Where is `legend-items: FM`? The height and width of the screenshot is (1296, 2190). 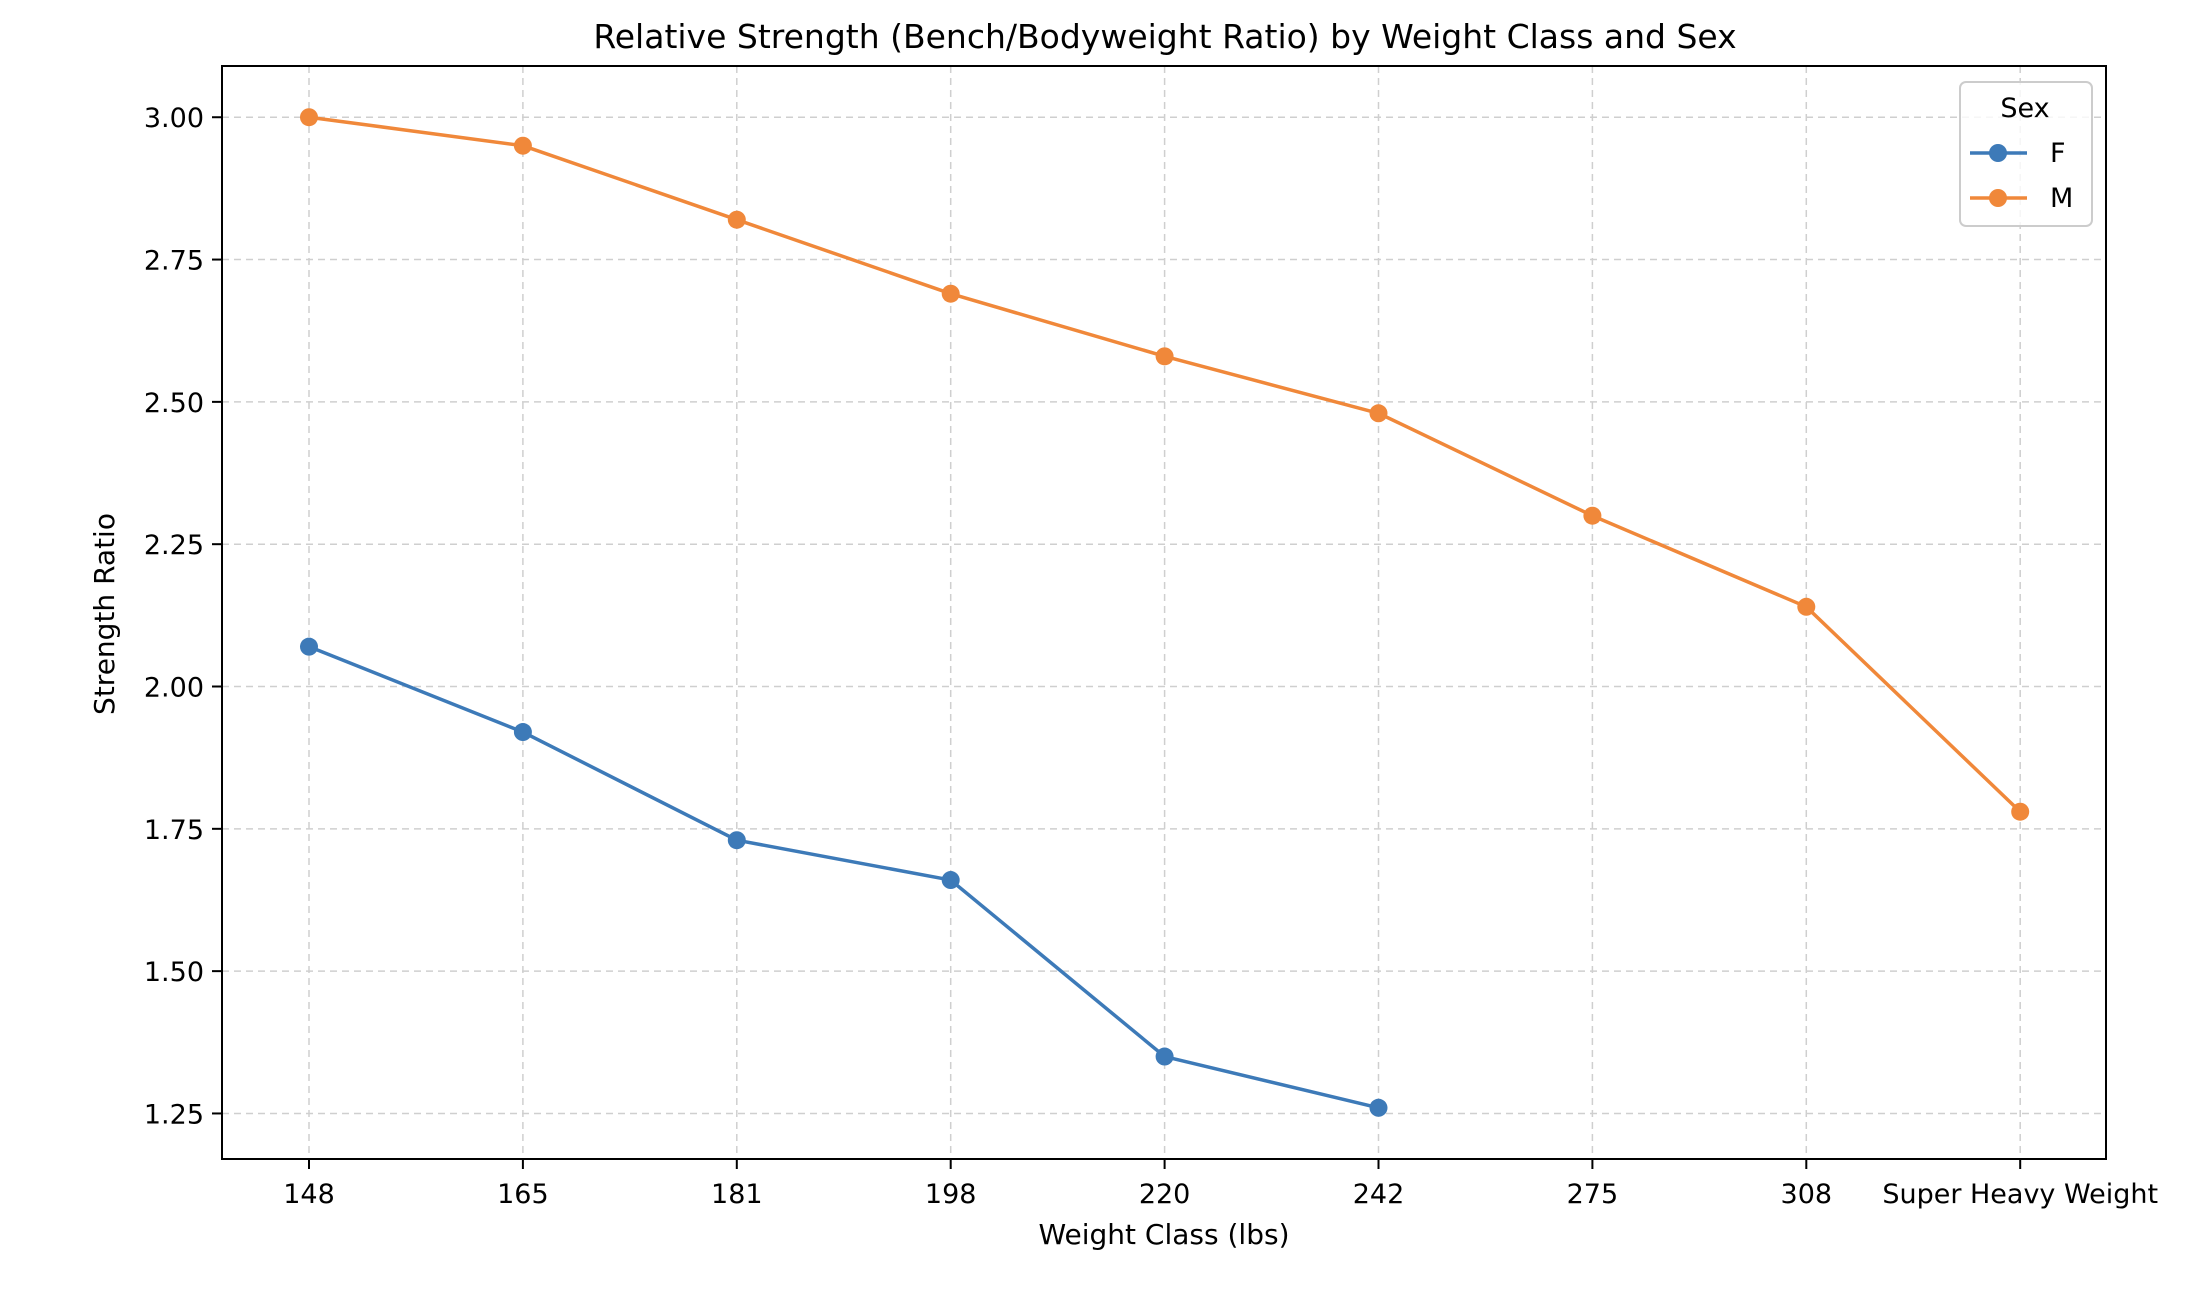 legend-items: FM is located at coordinates (2021, 176).